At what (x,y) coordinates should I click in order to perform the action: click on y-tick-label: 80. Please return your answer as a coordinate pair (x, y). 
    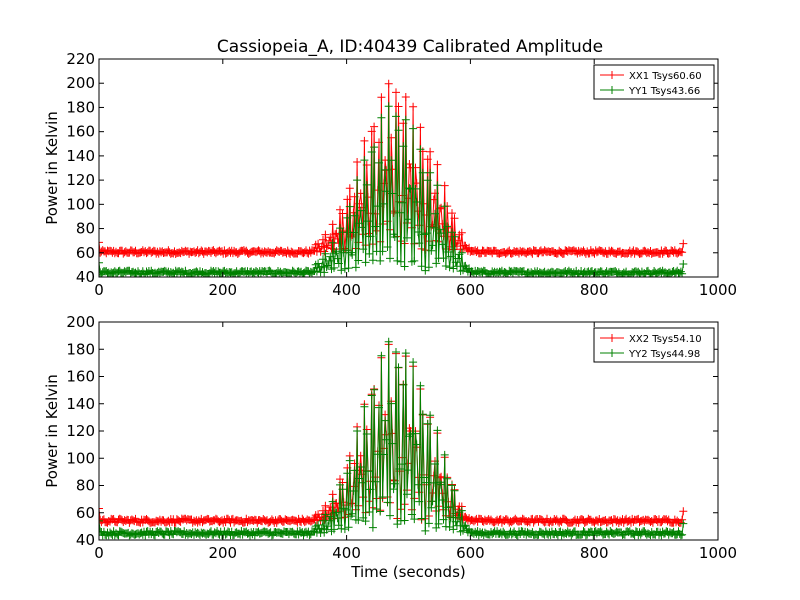
    Looking at the image, I should click on (85, 229).